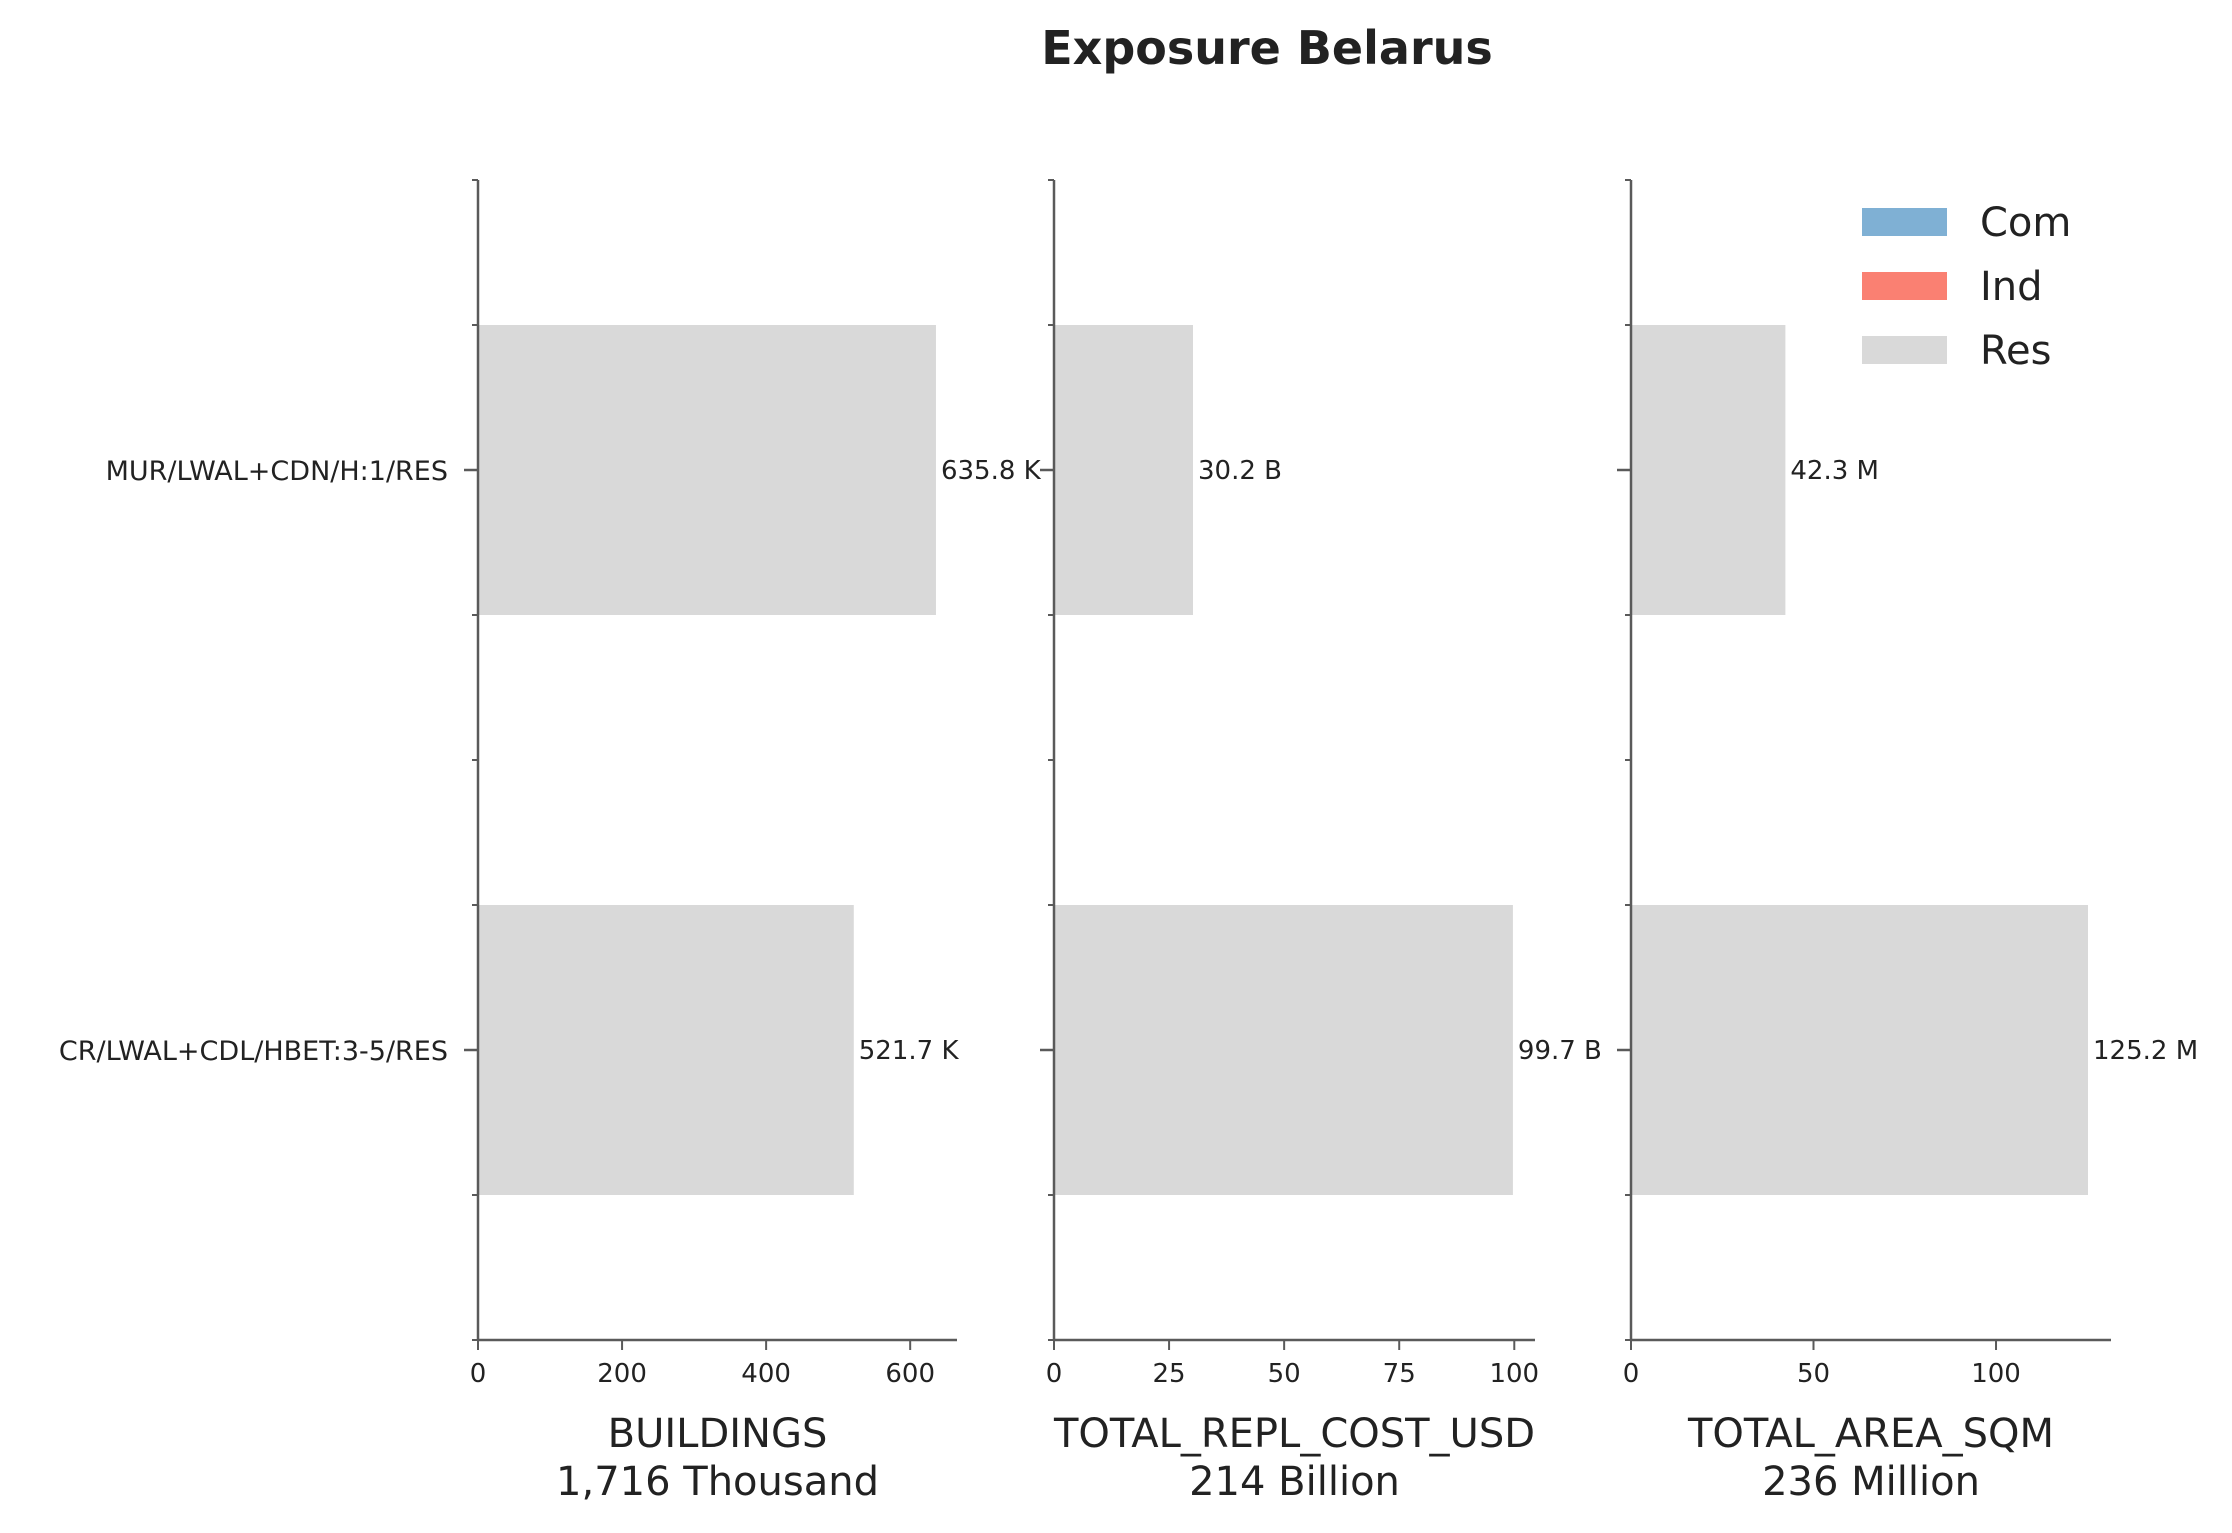 This screenshot has width=2232, height=1533. I want to click on x-tick-label-area-1: 50, so click(1813, 1374).